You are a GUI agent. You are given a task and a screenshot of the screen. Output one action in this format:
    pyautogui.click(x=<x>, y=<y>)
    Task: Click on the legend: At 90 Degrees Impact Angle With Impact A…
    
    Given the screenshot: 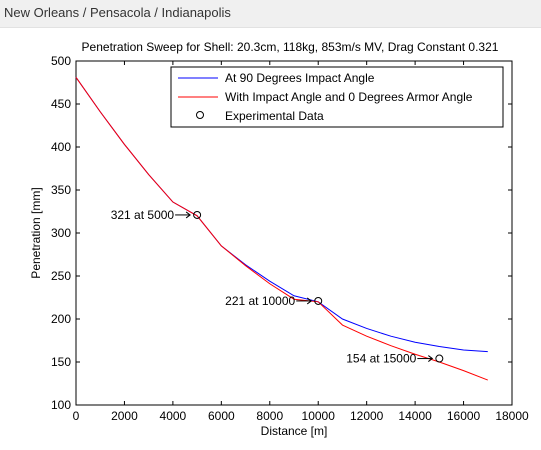 What is the action you would take?
    pyautogui.click(x=337, y=97)
    